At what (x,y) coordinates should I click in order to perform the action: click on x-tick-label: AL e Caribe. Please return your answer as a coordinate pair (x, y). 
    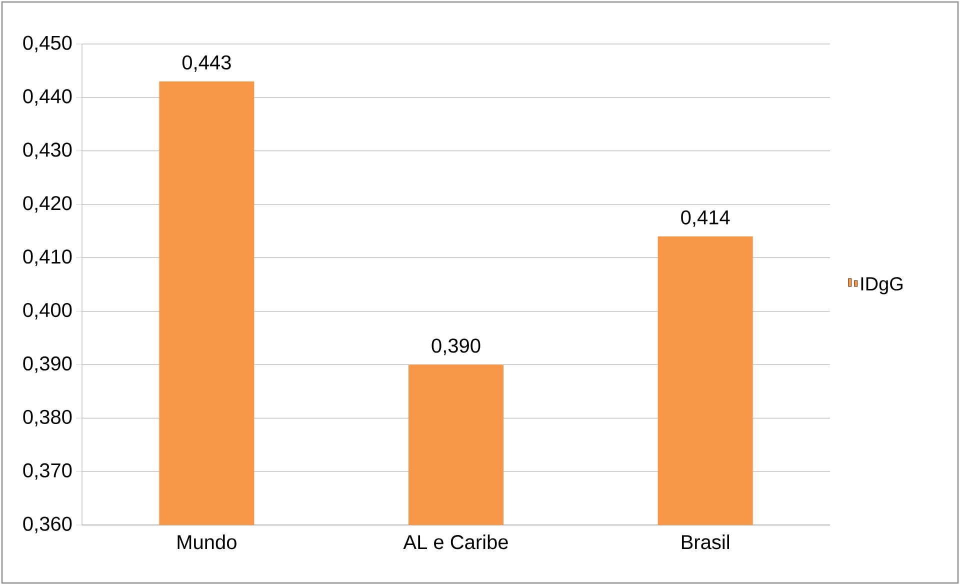
    Looking at the image, I should click on (455, 542).